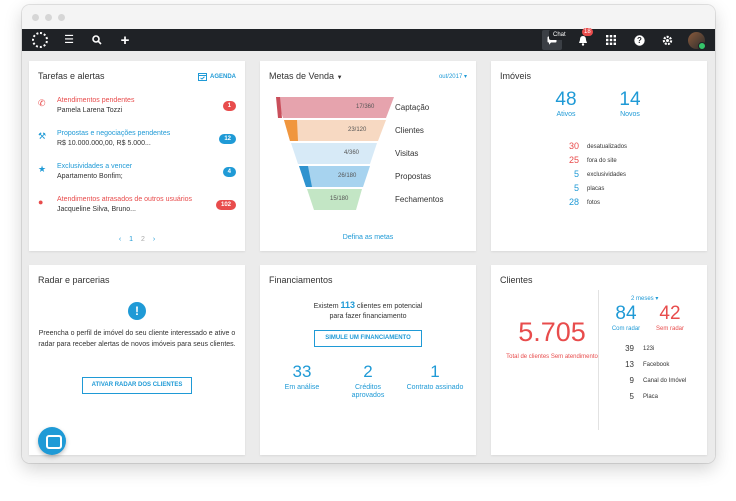 This screenshot has width=736, height=501. Describe the element at coordinates (137, 311) in the screenshot. I see `info-exclamation-icon: !` at that location.